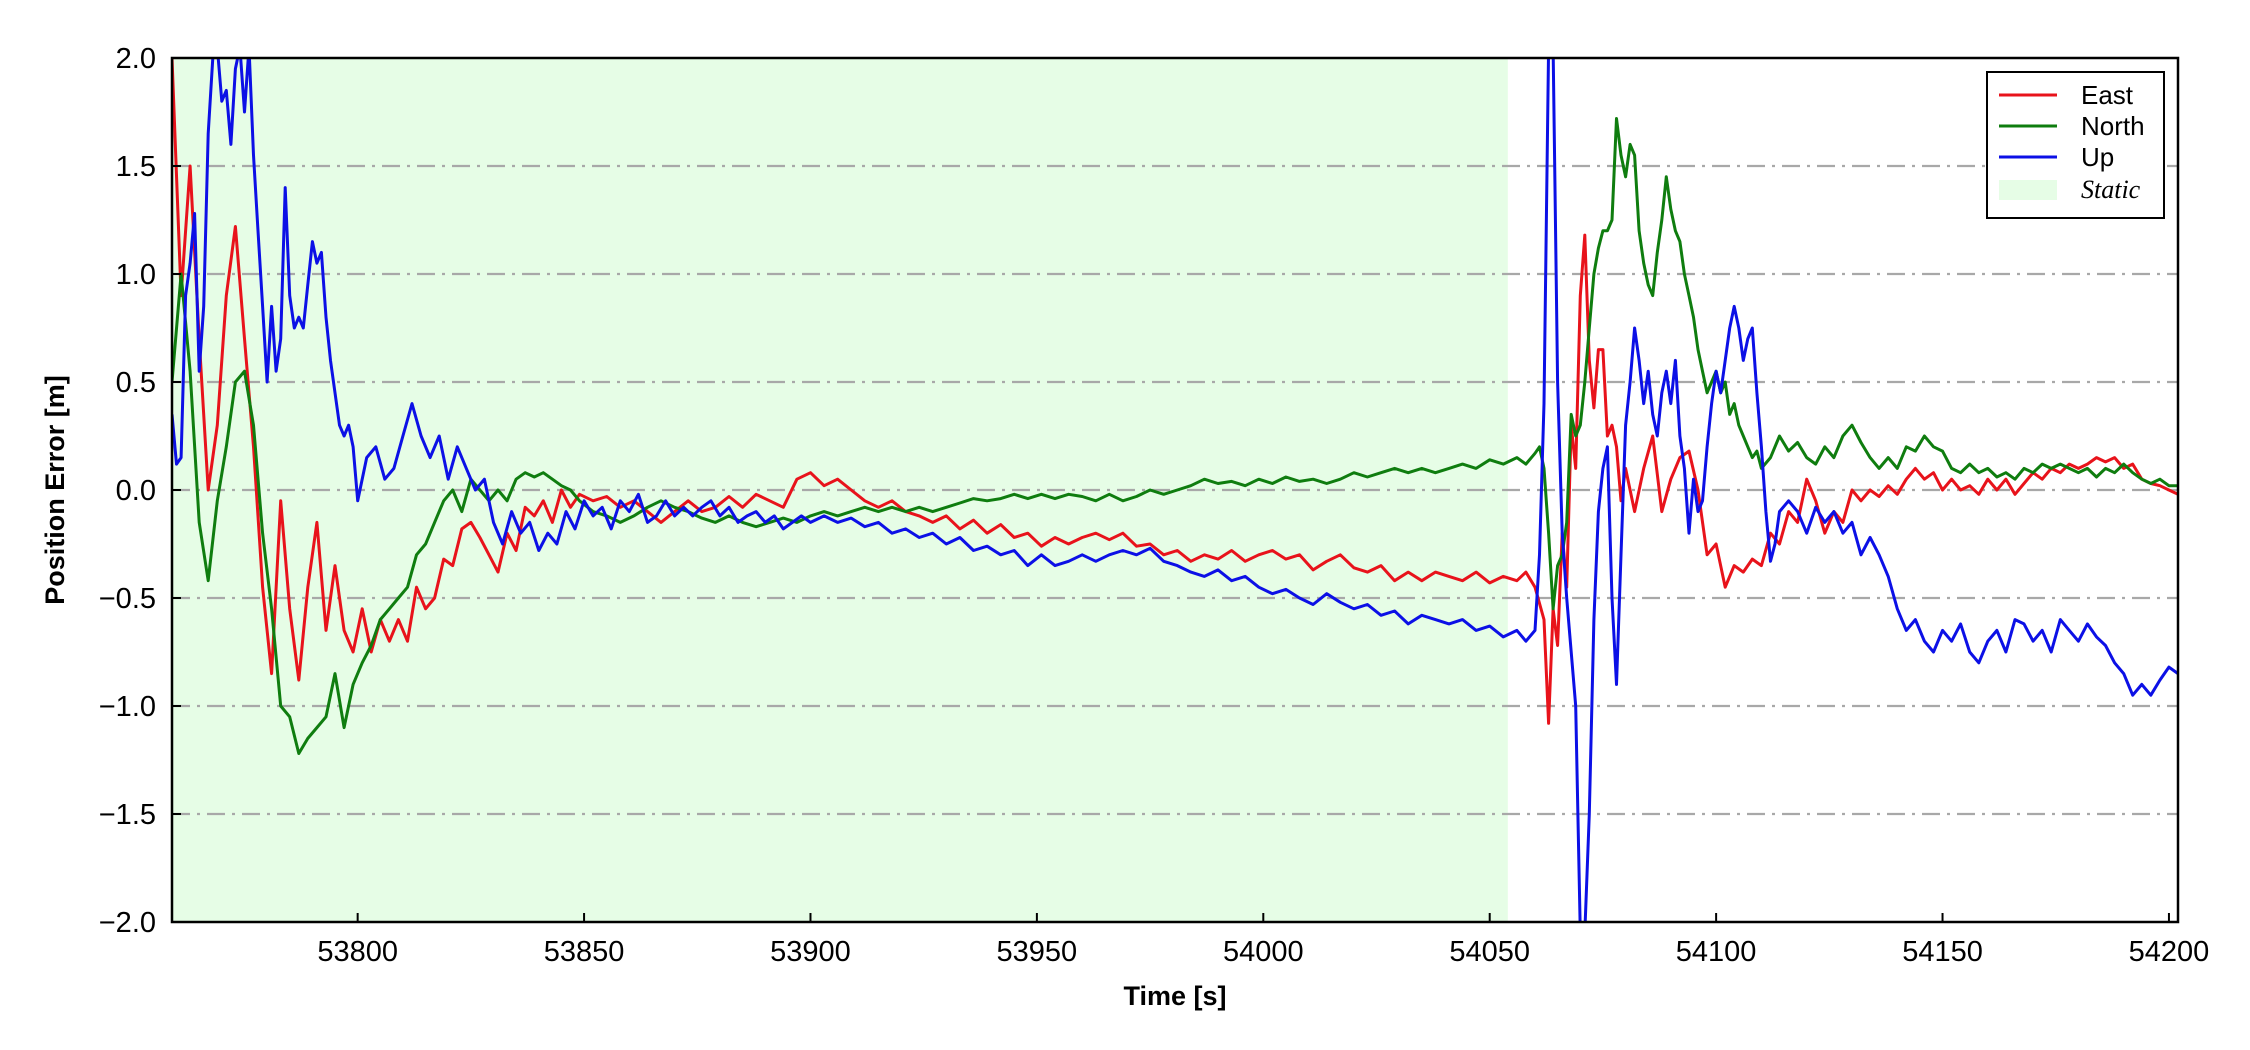 Image resolution: width=2250 pixels, height=1050 pixels. Describe the element at coordinates (584, 952) in the screenshot. I see `x-tick-label: 53850` at that location.